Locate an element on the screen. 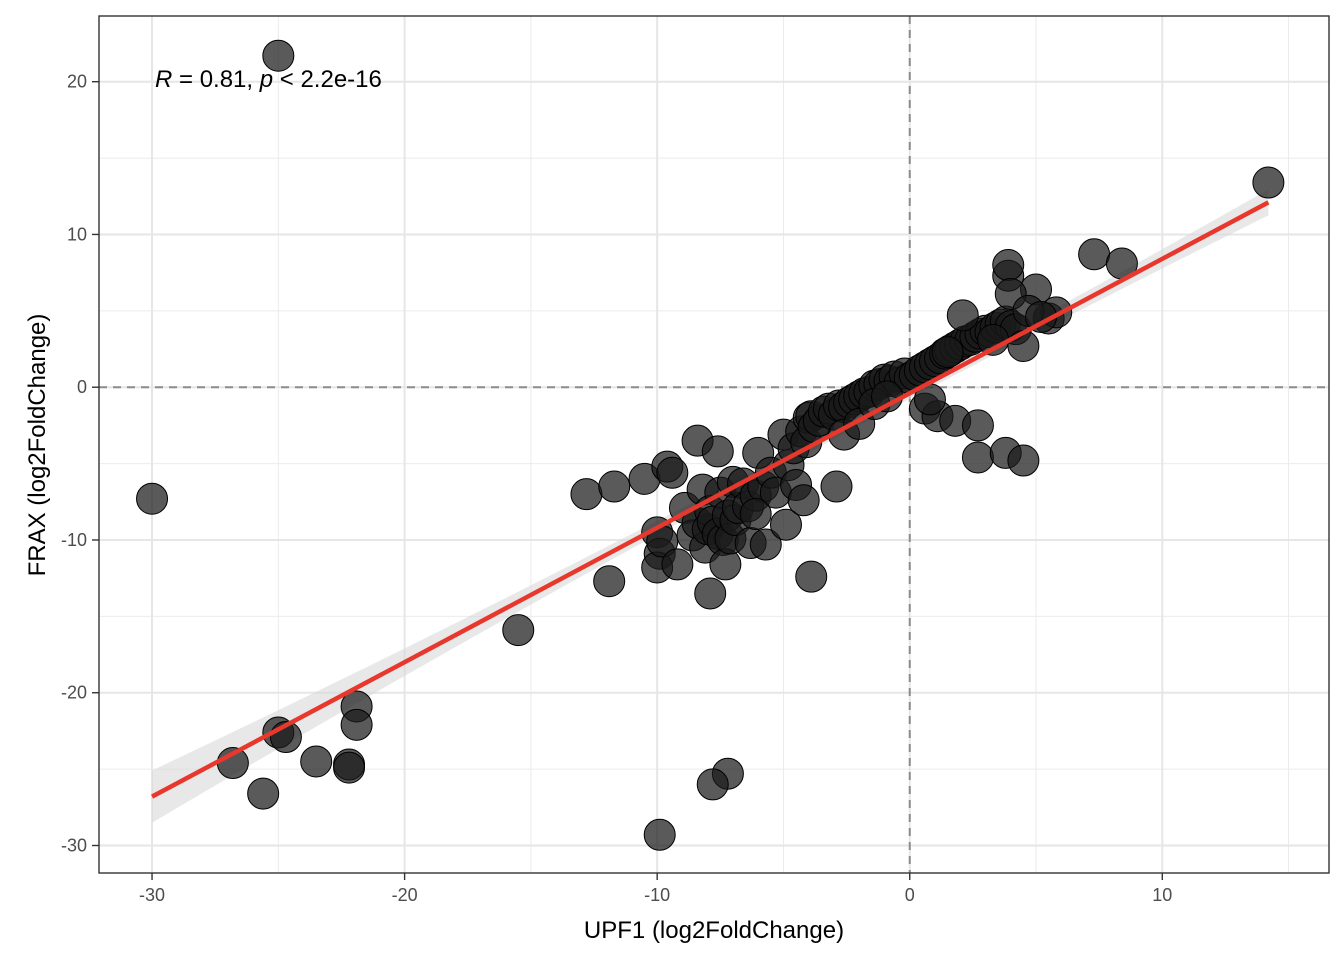  x-axis-title: UPF1 (log2FoldChange) is located at coordinates (714, 930).